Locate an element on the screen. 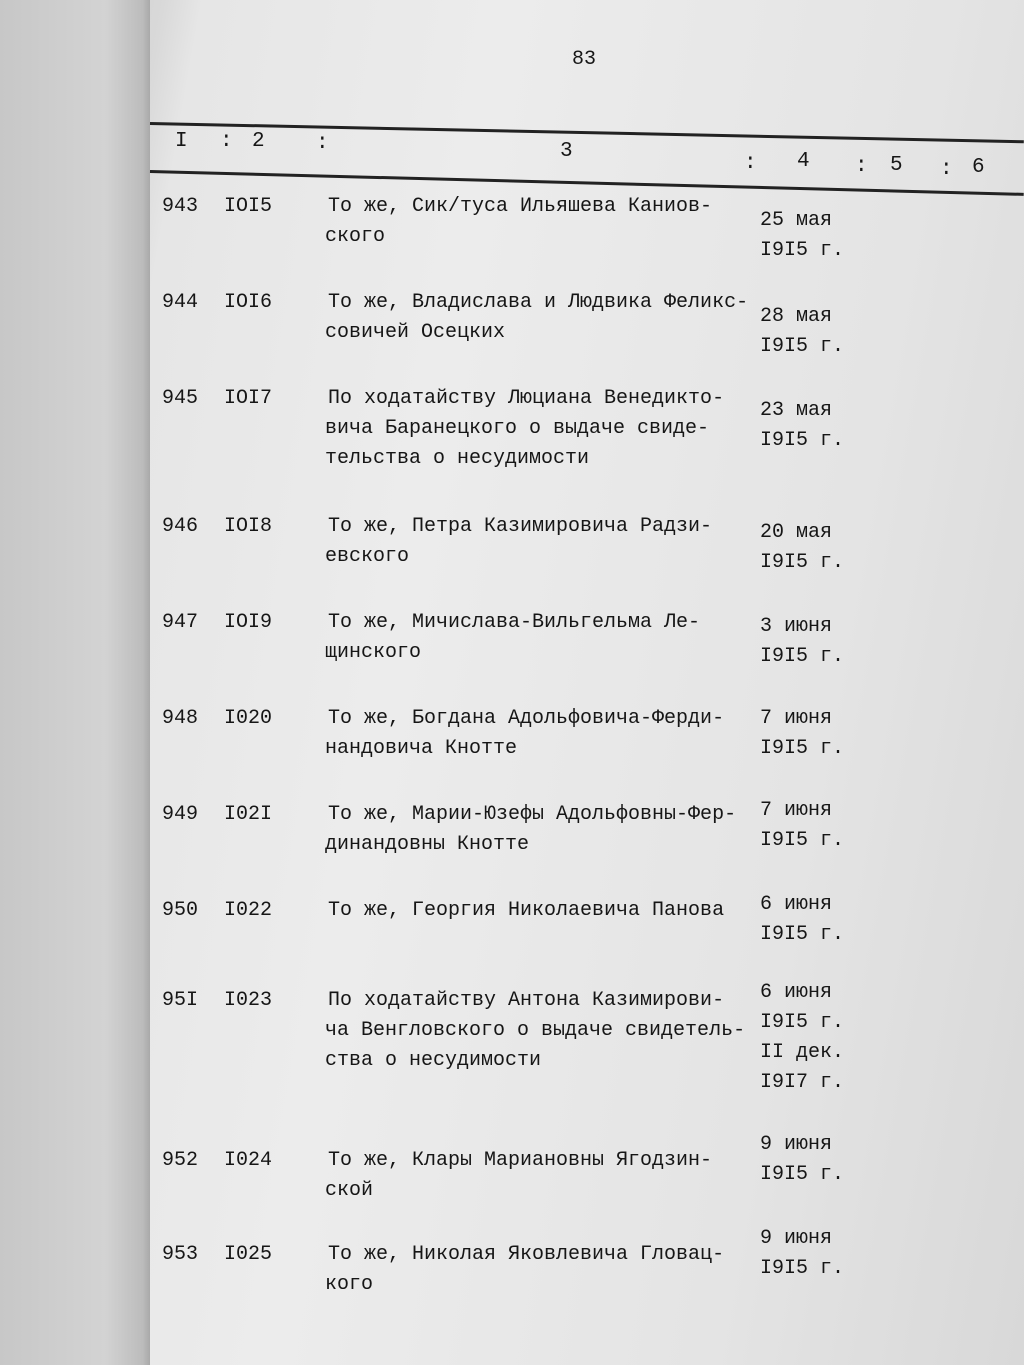  file-number: IOI7 is located at coordinates (248, 398).